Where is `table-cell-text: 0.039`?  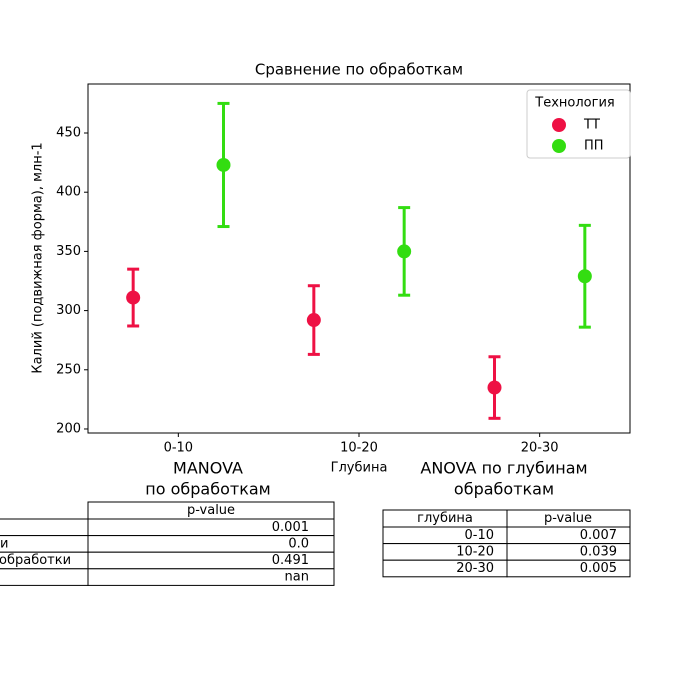
table-cell-text: 0.039 is located at coordinates (598, 551).